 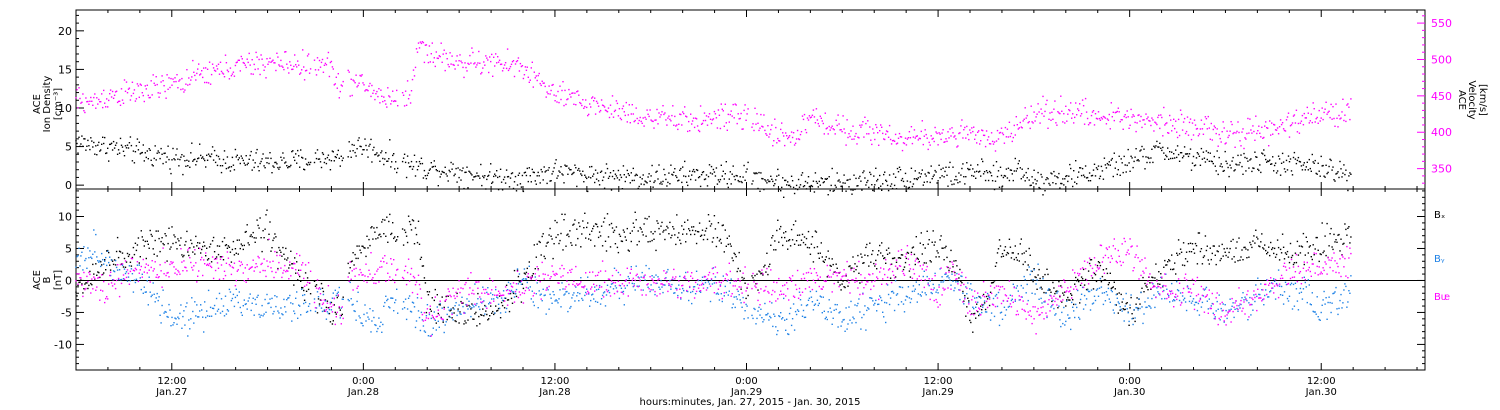 I want to click on top-right-axis-label-line-1: ACE, so click(x=1461, y=100).